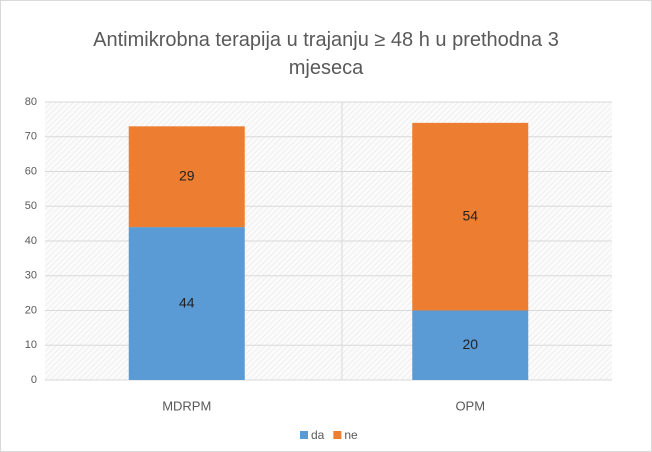  What do you see at coordinates (31, 206) in the screenshot?
I see `y-tick-label: 50` at bounding box center [31, 206].